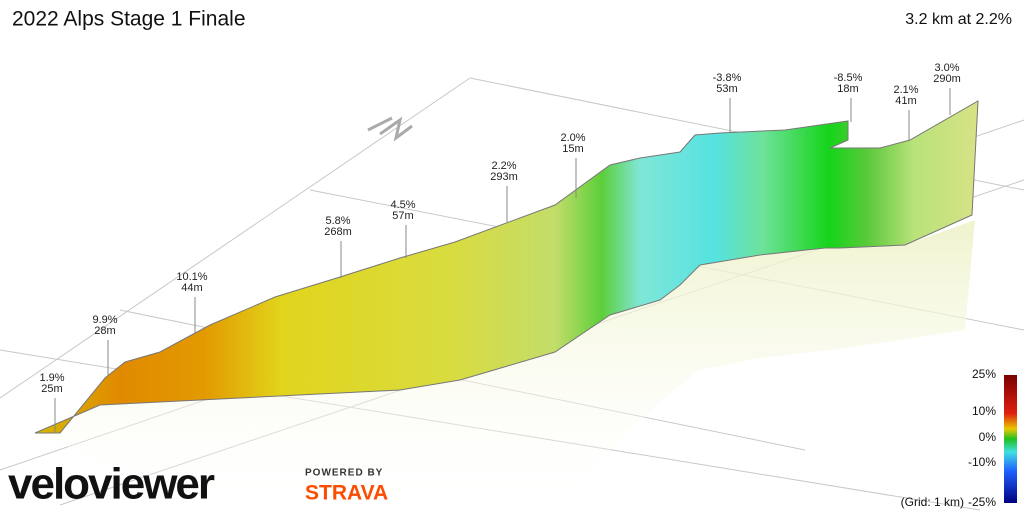  What do you see at coordinates (932, 502) in the screenshot?
I see `grid-note: (Grid: 1 km)` at bounding box center [932, 502].